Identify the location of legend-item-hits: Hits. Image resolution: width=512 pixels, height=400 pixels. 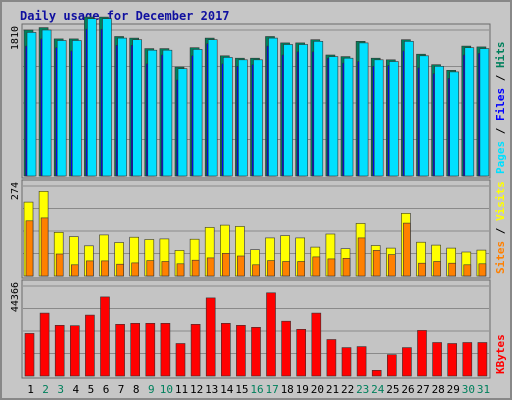
(500, 55).